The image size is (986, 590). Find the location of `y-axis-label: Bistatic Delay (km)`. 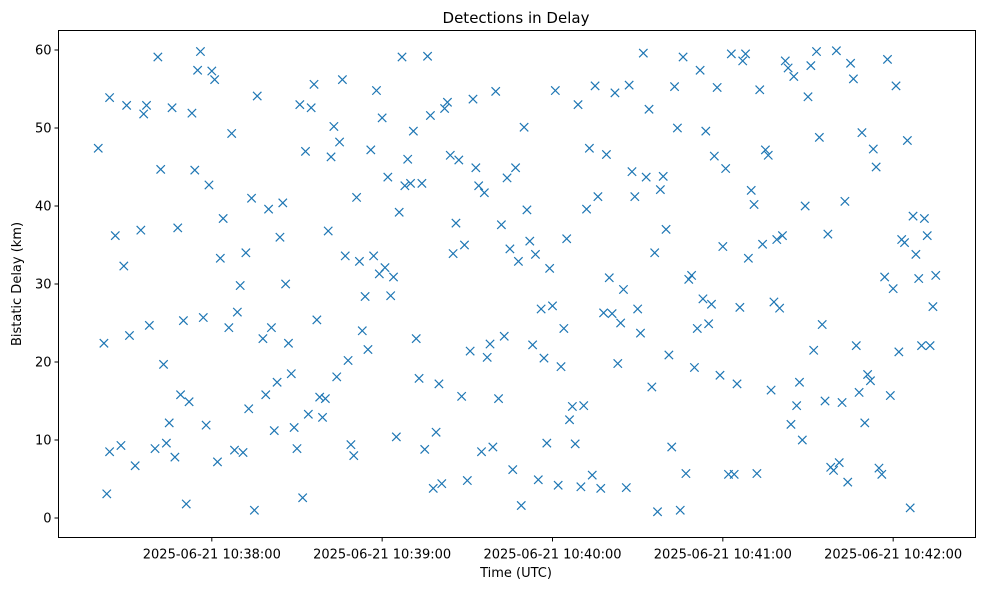

y-axis-label: Bistatic Delay (km) is located at coordinates (17, 284).